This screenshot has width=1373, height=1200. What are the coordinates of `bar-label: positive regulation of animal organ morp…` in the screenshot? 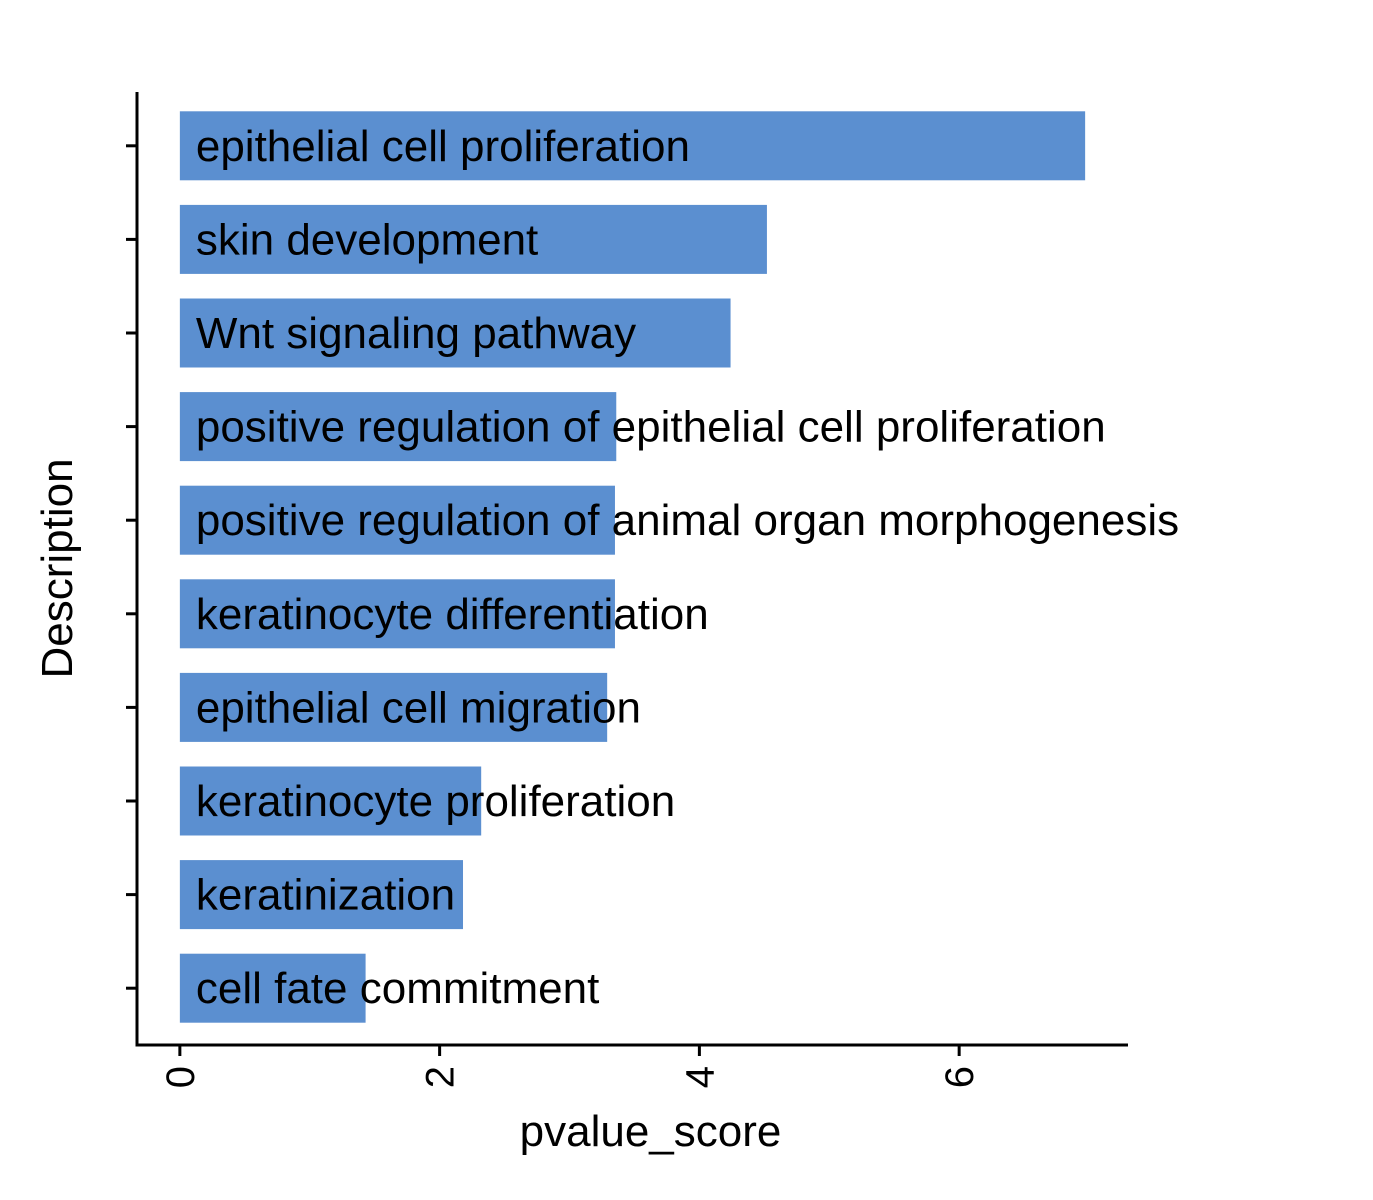 It's located at (687, 520).